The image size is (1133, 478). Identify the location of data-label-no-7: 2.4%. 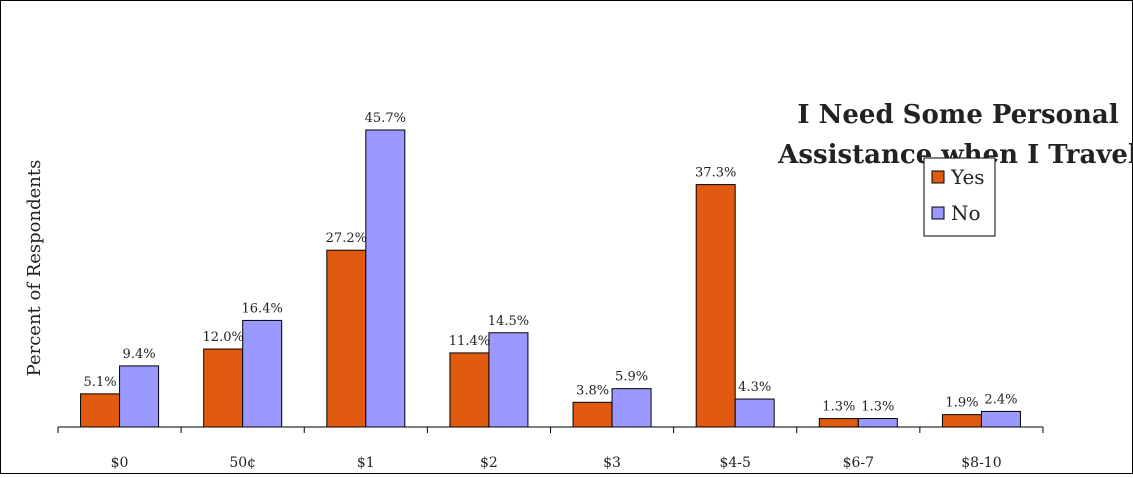
(1000, 399).